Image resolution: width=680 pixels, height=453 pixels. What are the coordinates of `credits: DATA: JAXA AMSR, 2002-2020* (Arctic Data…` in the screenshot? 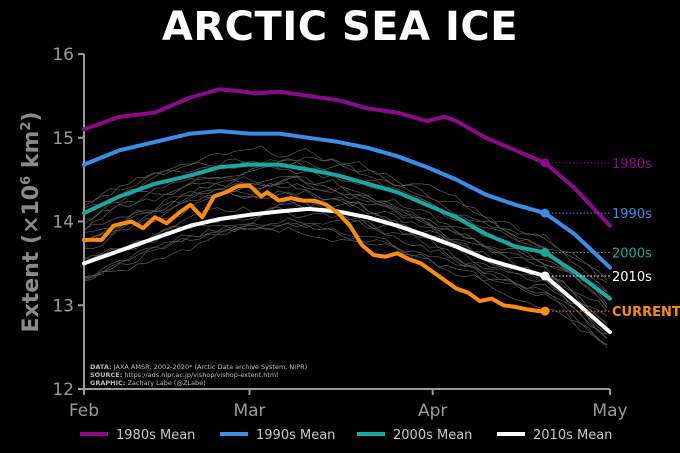 It's located at (198, 375).